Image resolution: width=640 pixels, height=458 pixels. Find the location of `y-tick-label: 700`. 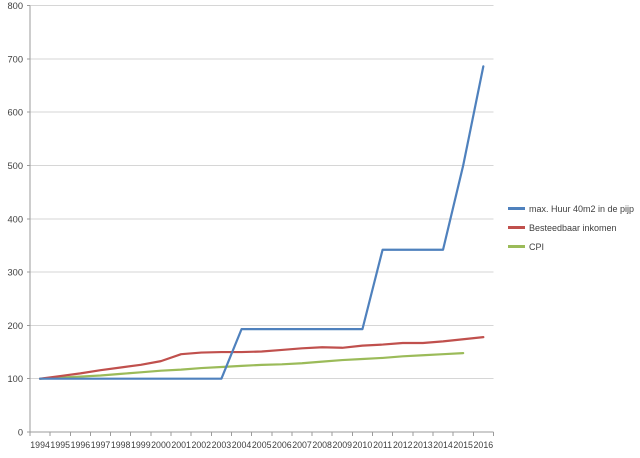

y-tick-label: 700 is located at coordinates (15, 59).